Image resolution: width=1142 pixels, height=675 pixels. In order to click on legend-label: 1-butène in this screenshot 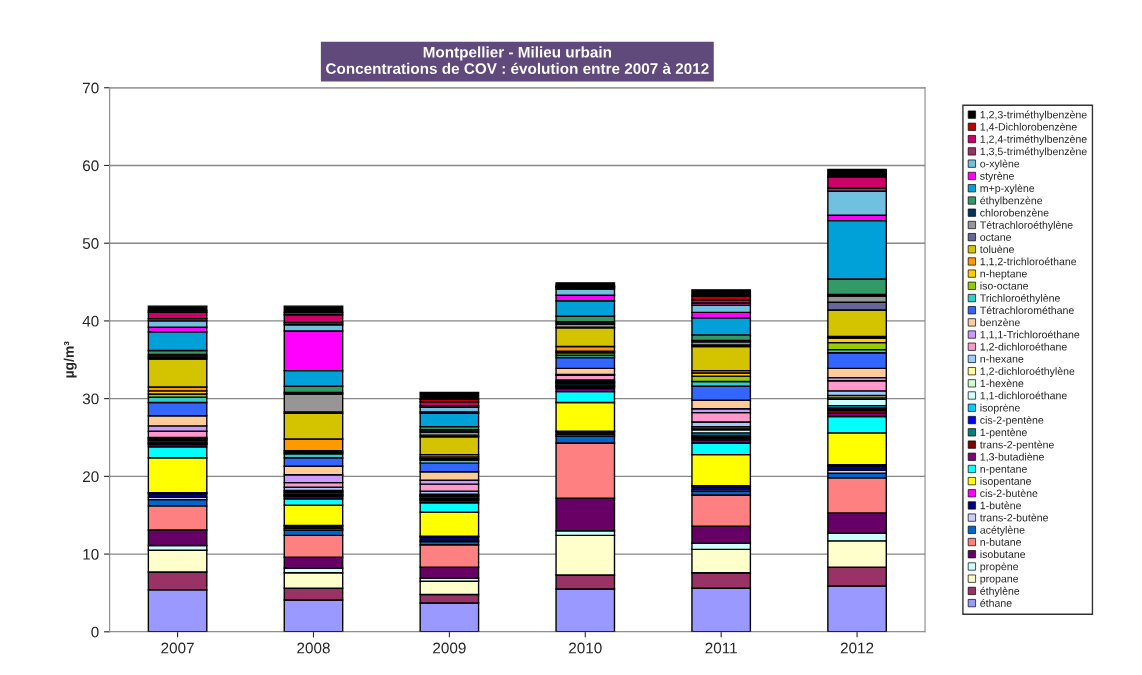, I will do `click(1000, 505)`.